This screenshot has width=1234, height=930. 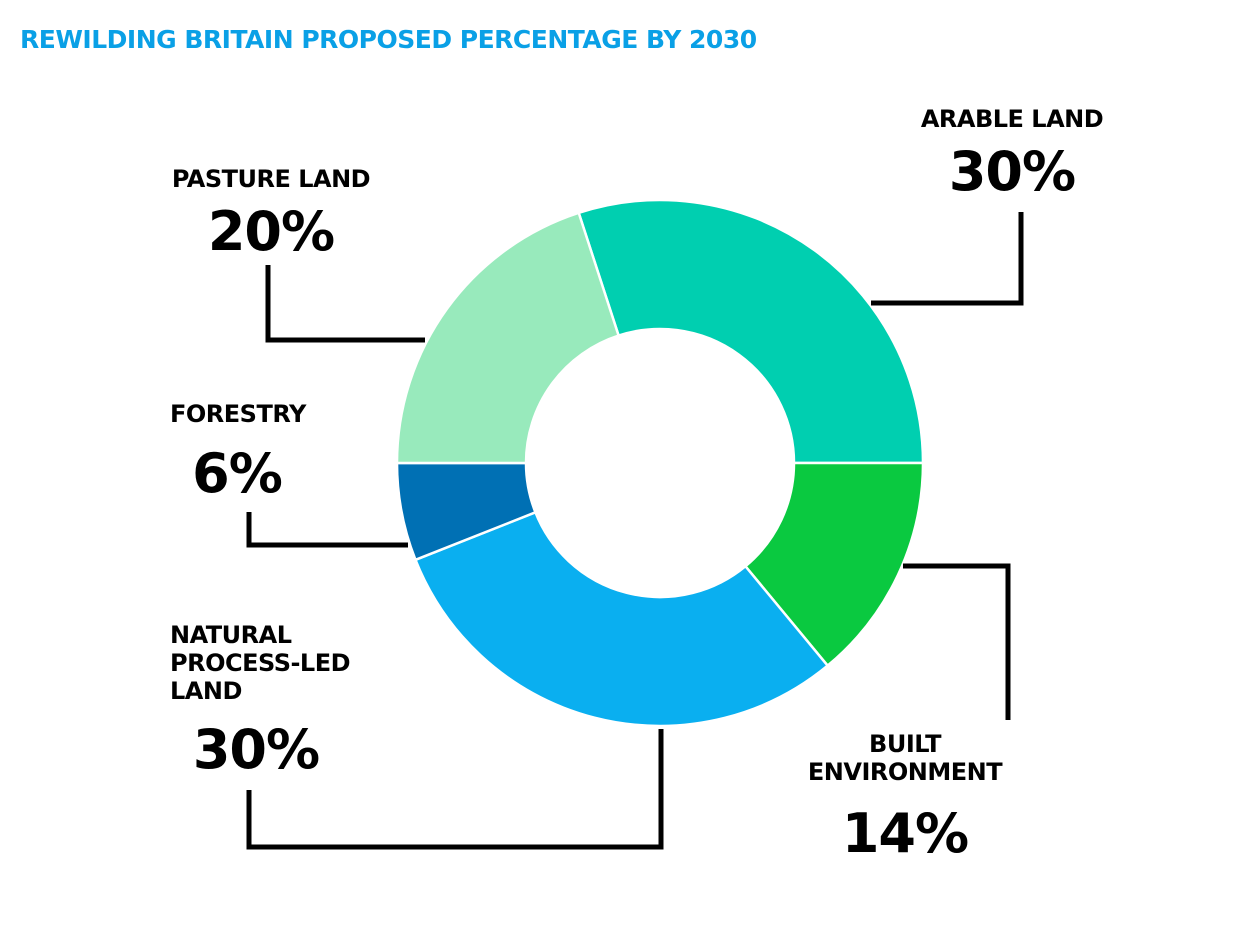 What do you see at coordinates (231, 635) in the screenshot?
I see `label-name-natural: NATURAL` at bounding box center [231, 635].